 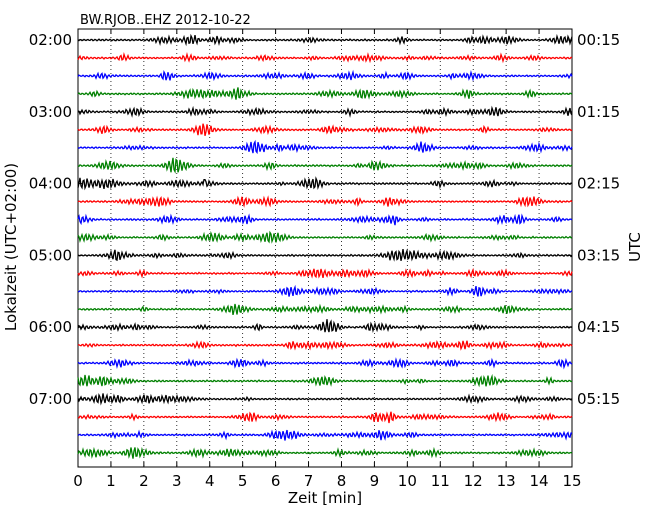 What do you see at coordinates (50, 40) in the screenshot?
I see `left-y-tick-label: 02:00` at bounding box center [50, 40].